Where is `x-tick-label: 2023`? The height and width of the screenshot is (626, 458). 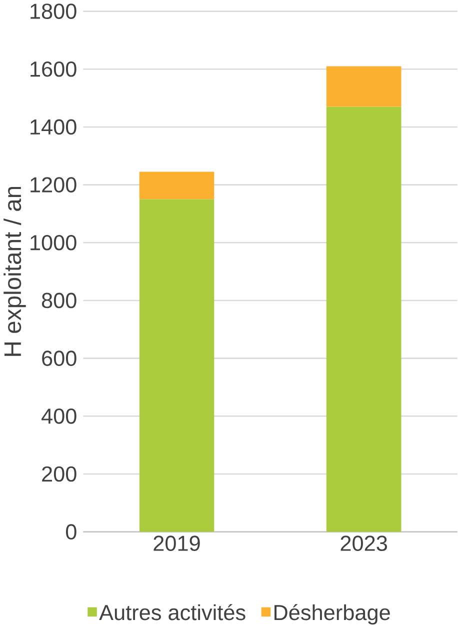 x-tick-label: 2023 is located at coordinates (363, 544).